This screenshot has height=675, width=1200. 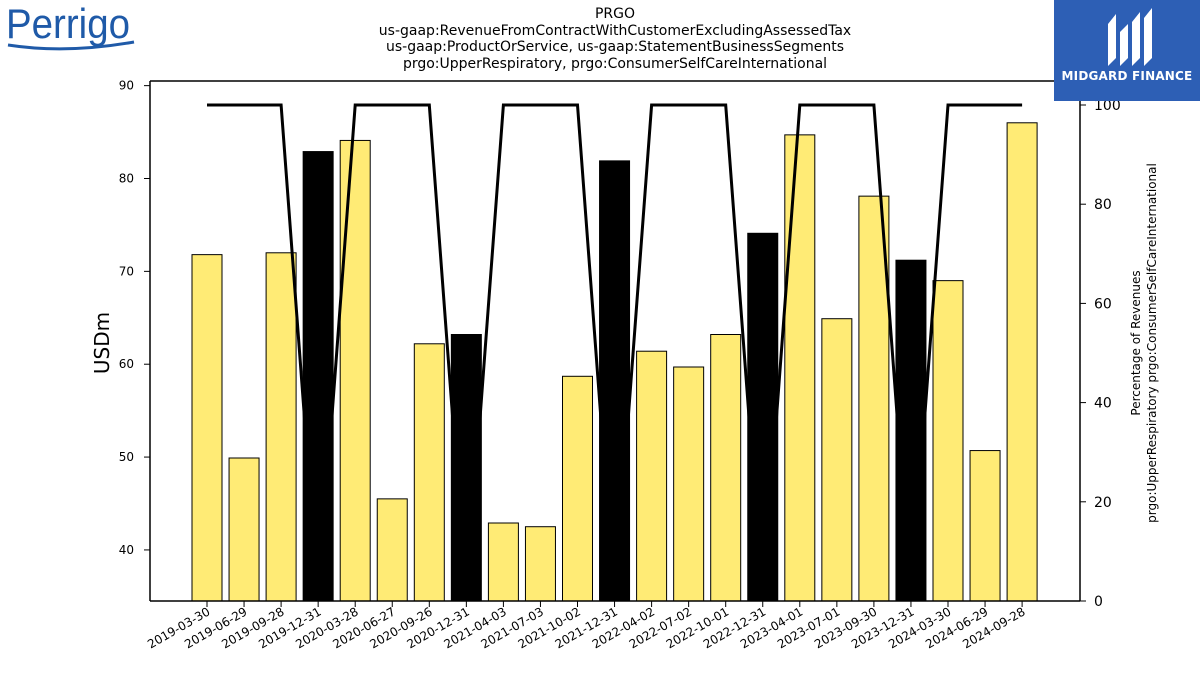 What do you see at coordinates (126, 550) in the screenshot?
I see `y-tick-label-40: 40` at bounding box center [126, 550].